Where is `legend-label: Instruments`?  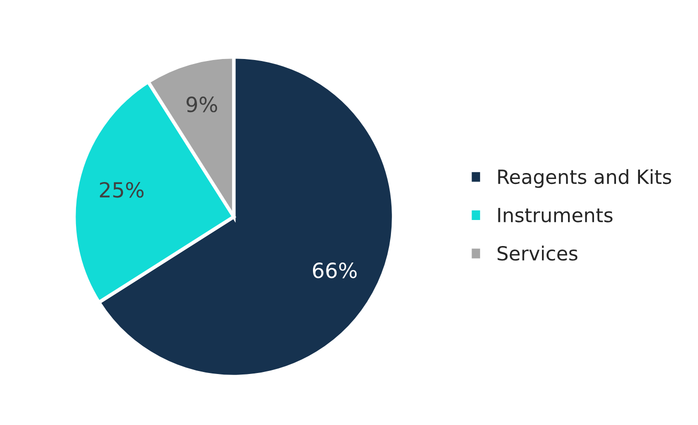 legend-label: Instruments is located at coordinates (555, 215).